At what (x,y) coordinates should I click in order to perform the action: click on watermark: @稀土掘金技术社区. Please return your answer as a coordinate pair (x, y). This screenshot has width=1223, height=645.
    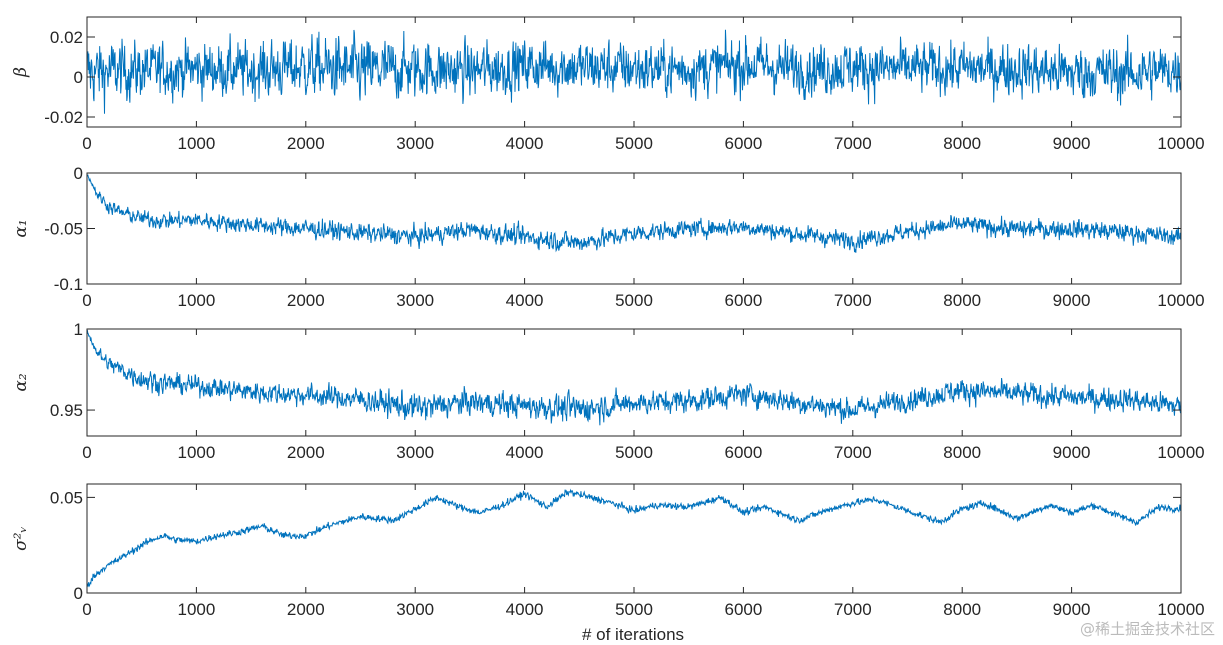
    Looking at the image, I should click on (1147, 629).